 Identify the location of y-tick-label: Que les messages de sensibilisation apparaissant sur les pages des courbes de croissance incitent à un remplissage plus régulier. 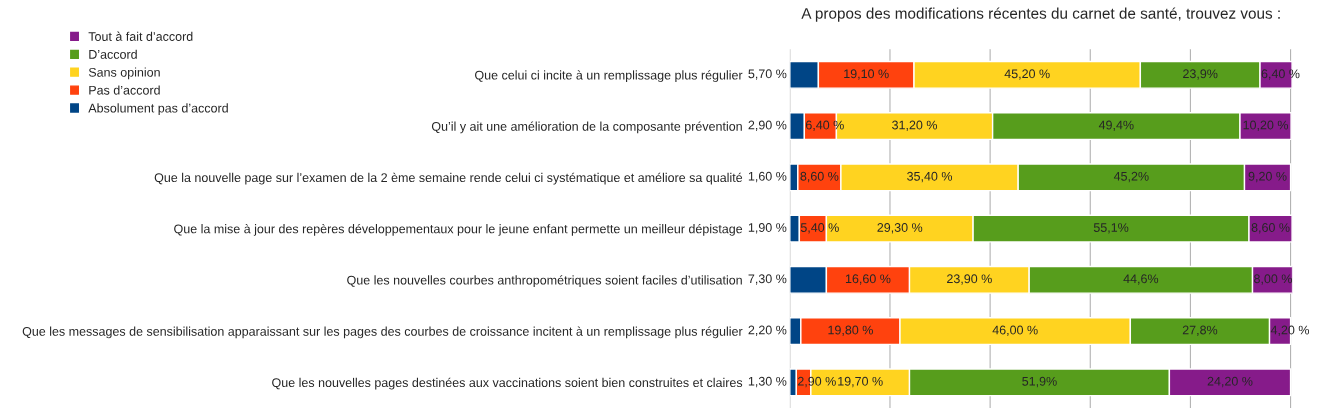
(382, 332).